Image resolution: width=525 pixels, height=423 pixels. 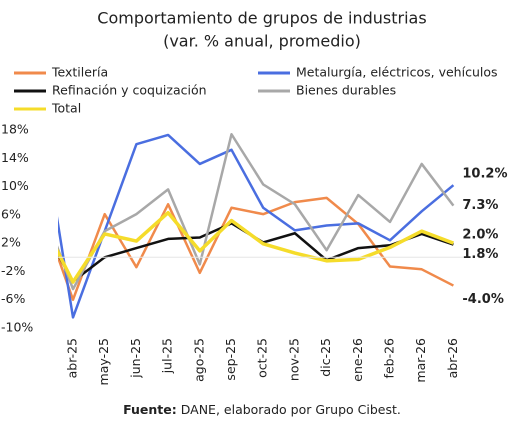 I want to click on x-tick-label: ene-26, so click(x=357, y=360).